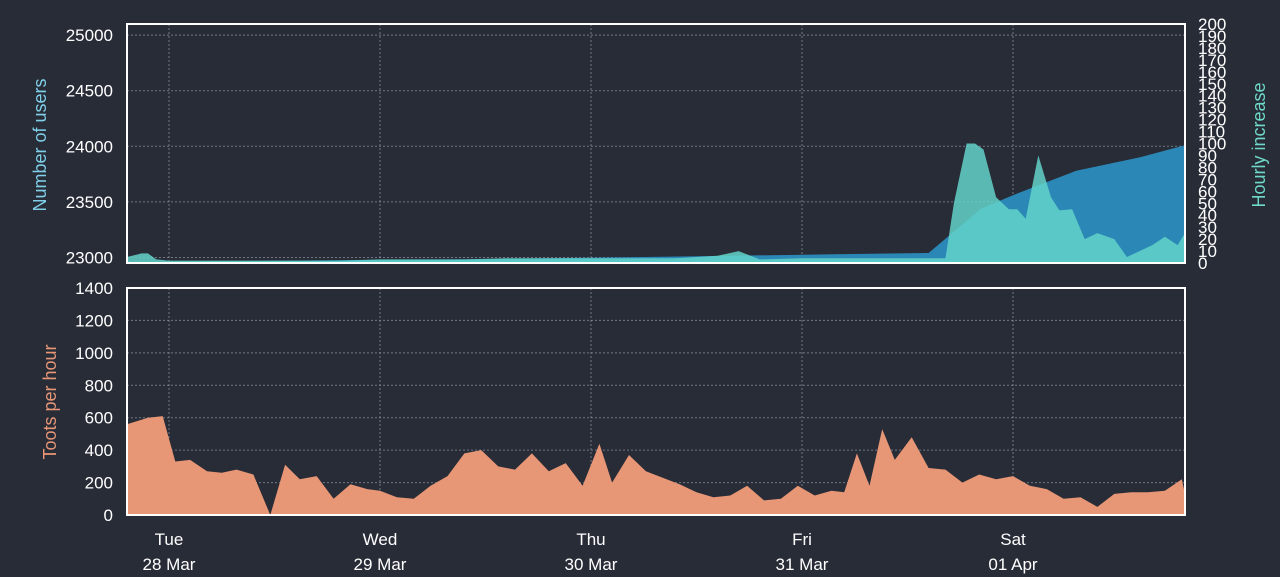  What do you see at coordinates (1207, 239) in the screenshot?
I see `hourly-ytick-label: 20` at bounding box center [1207, 239].